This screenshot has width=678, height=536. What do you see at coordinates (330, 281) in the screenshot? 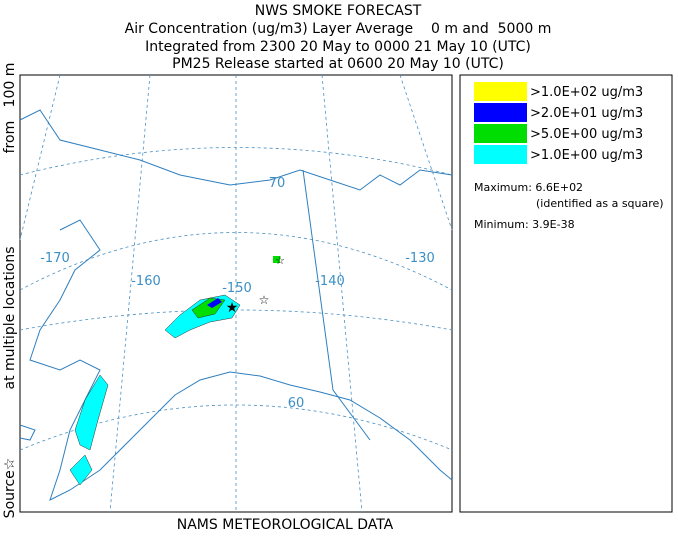
I see `grid-label: -140` at bounding box center [330, 281].